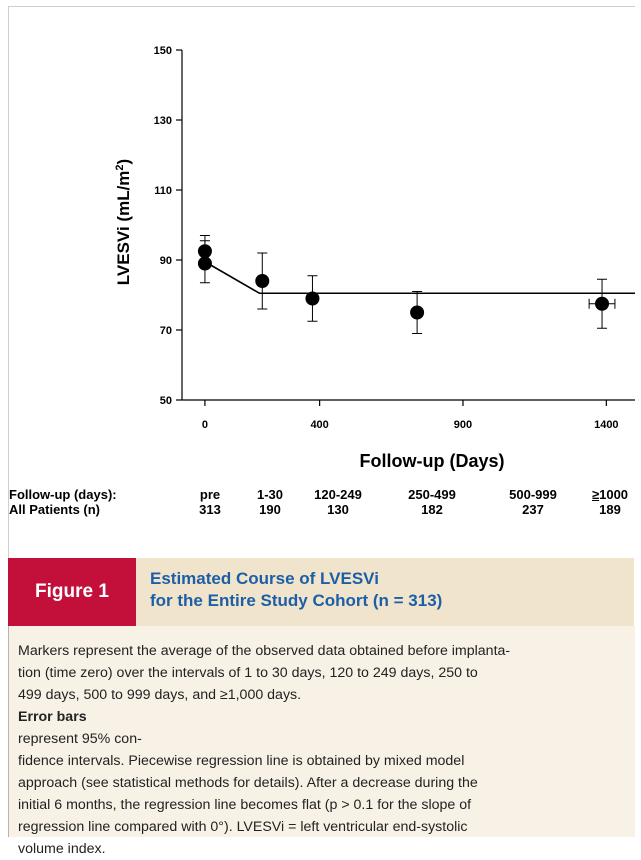  Describe the element at coordinates (338, 509) in the screenshot. I see `table-n-120-249: 130` at that location.